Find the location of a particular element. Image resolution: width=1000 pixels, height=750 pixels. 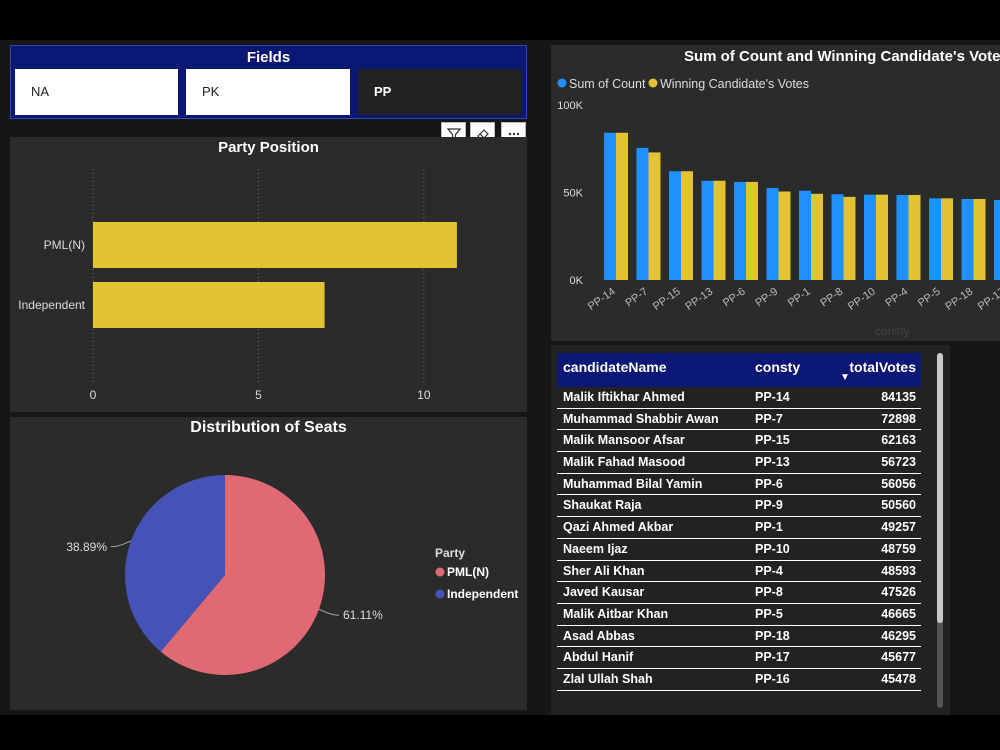

distribution-title: Distribution of Seats is located at coordinates (268, 427).